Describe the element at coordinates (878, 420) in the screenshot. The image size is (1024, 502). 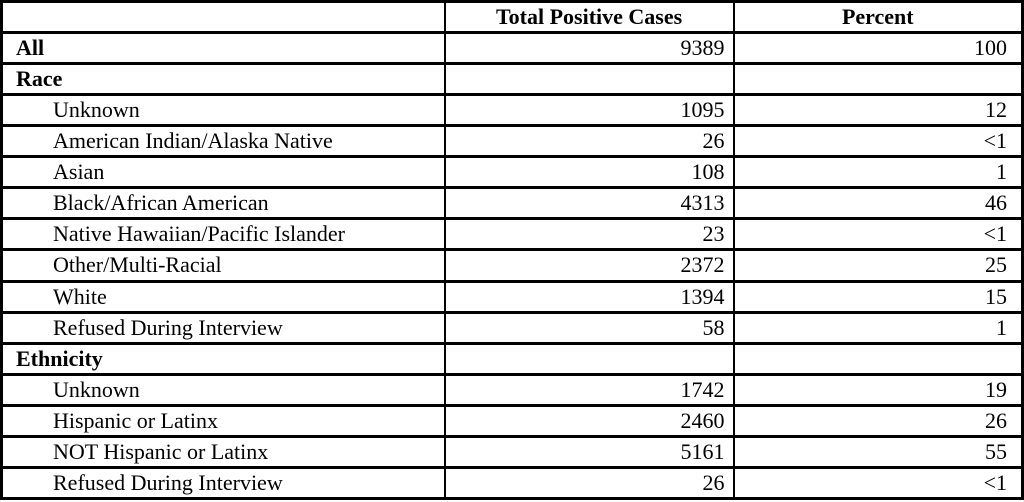
I see `percent-cell: 26` at that location.